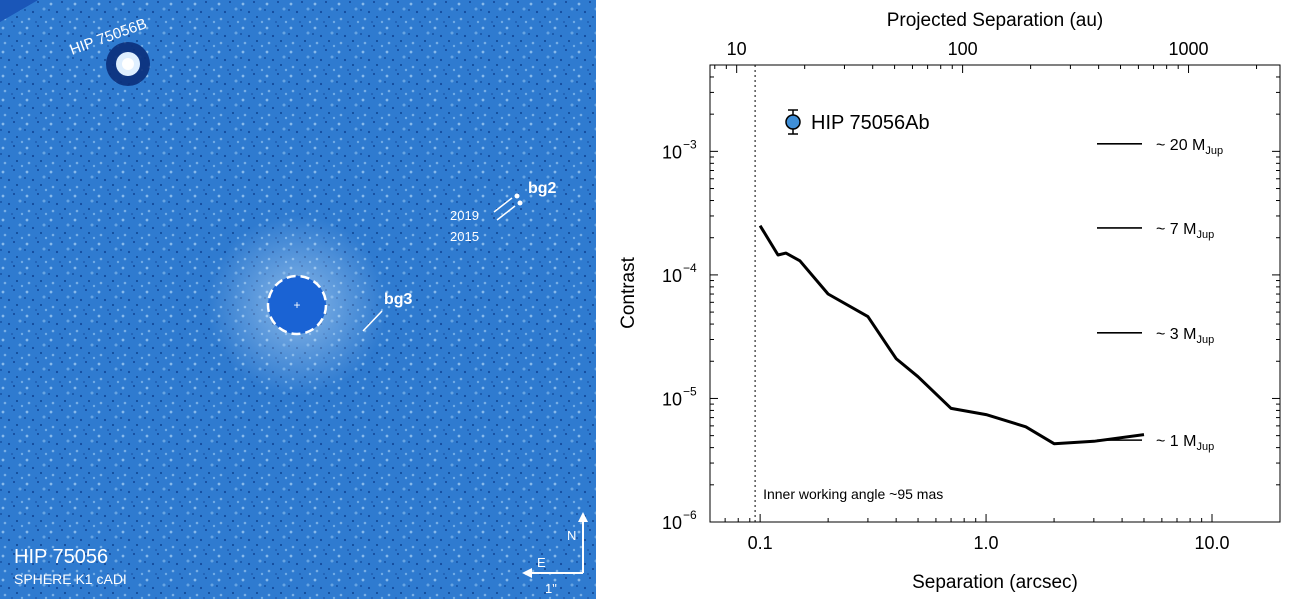 The width and height of the screenshot is (1289, 599). Describe the element at coordinates (679, 335) in the screenshot. I see `y-tick-labels: 10−610−510−410−3` at that location.